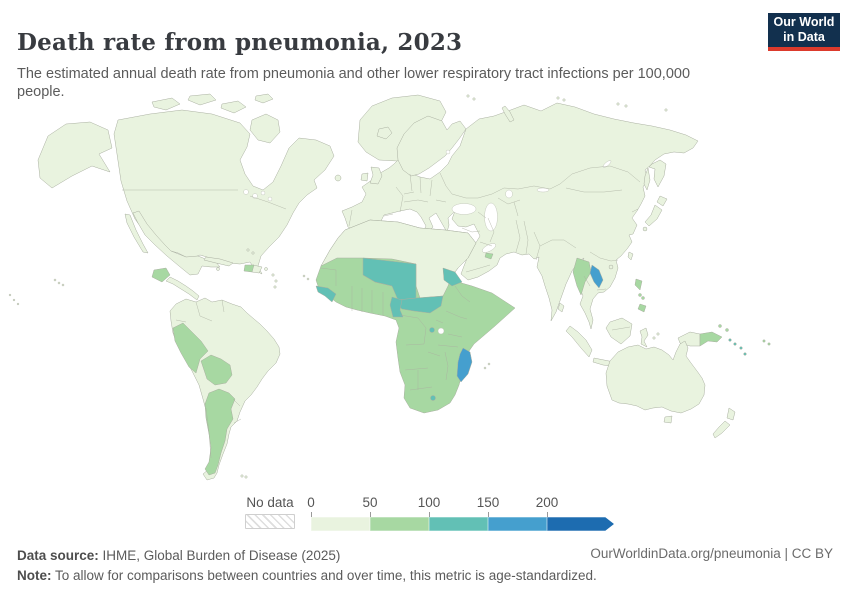 The width and height of the screenshot is (850, 600). What do you see at coordinates (711, 339) in the screenshot?
I see `country-papua-new-guinea` at bounding box center [711, 339].